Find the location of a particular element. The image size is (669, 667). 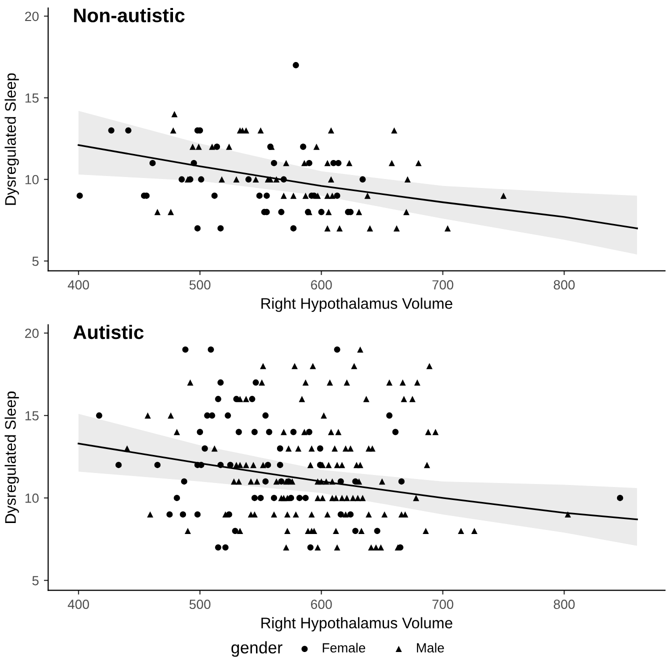

chart-title: Autistic is located at coordinates (108, 332).